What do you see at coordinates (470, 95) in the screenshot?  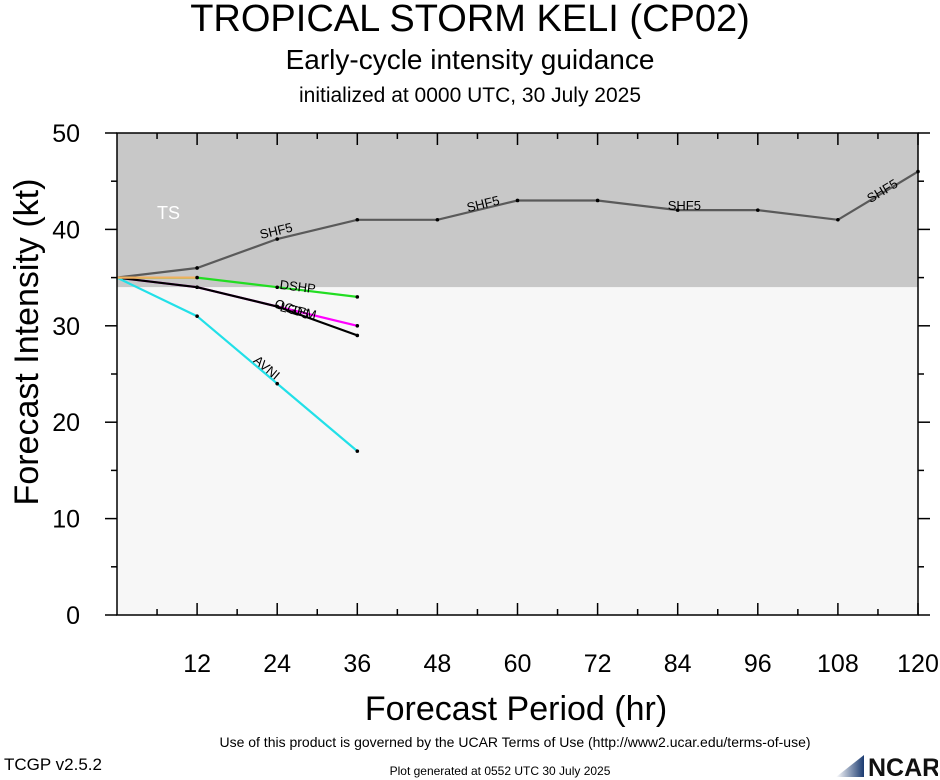 I see `chart-init-time: initialized at 0000 UTC, 30 July 2025` at bounding box center [470, 95].